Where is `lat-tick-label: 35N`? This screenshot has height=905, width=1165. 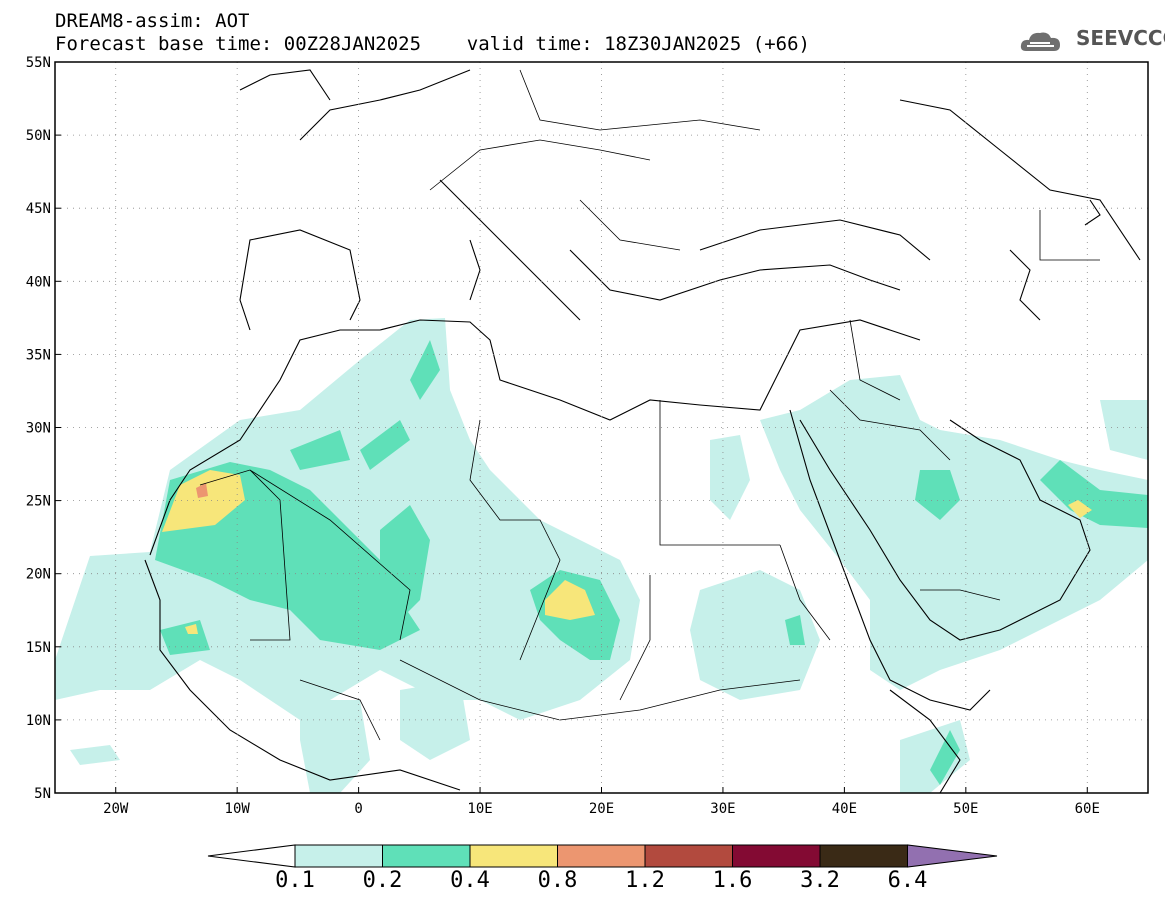 lat-tick-label: 35N is located at coordinates (38, 355).